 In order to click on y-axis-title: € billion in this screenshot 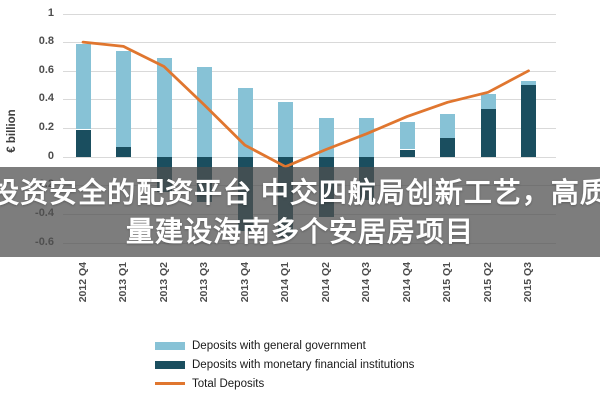, I will do `click(12, 131)`.